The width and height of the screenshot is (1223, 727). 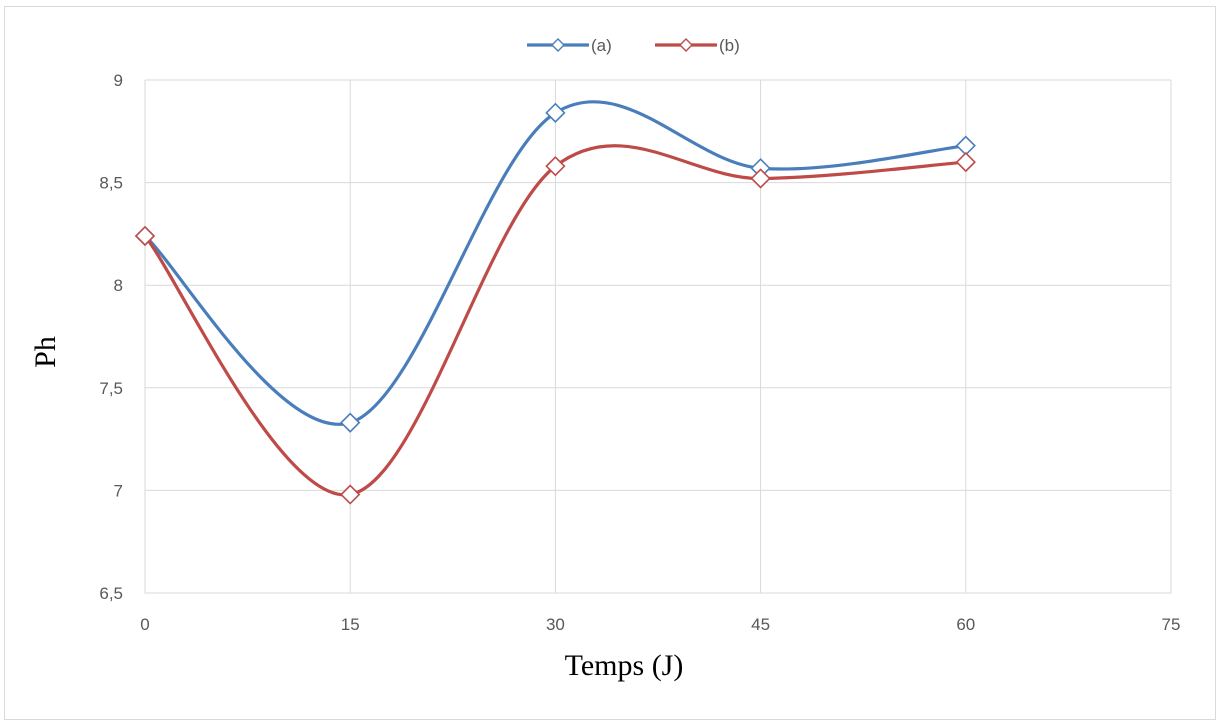 I want to click on y-tick-label: 9, so click(x=118, y=80).